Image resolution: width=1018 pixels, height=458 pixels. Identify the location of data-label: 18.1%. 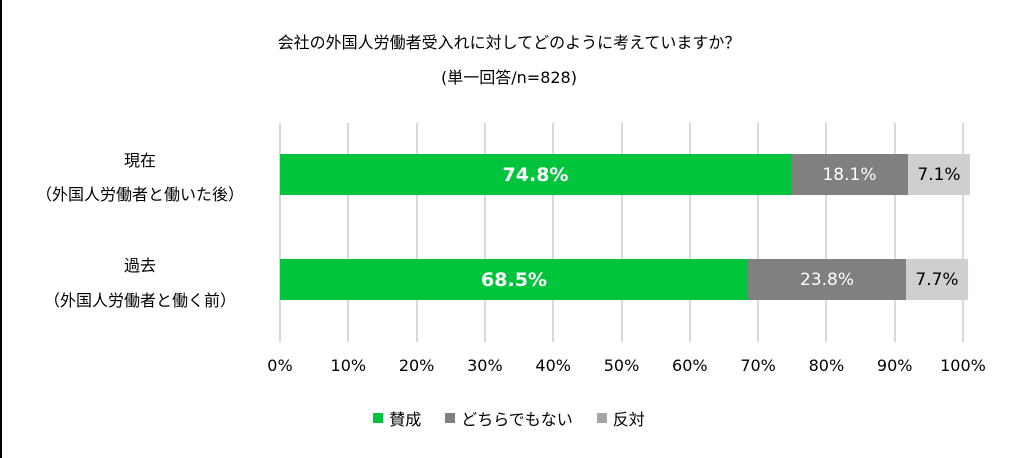
(849, 174).